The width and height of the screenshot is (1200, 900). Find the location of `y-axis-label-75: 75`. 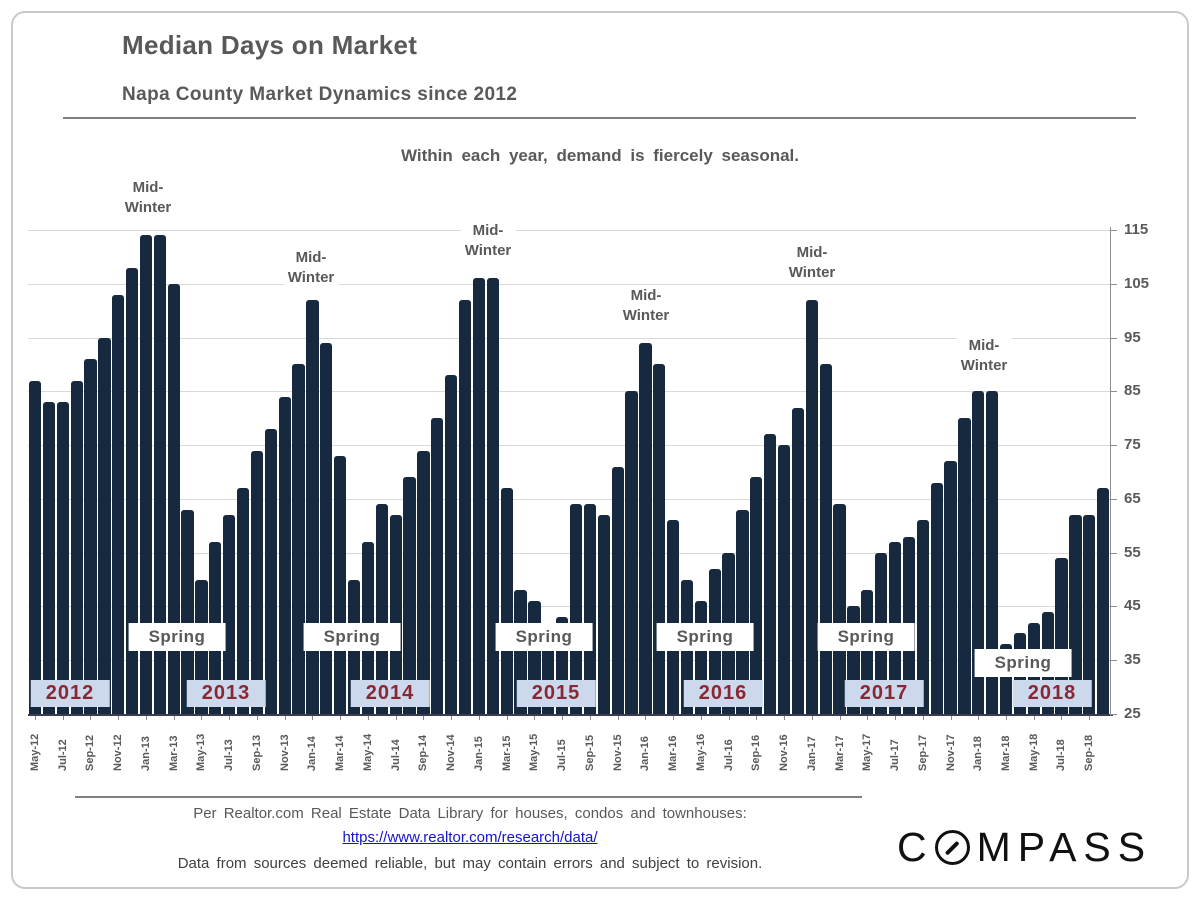

y-axis-label-75: 75 is located at coordinates (1132, 445).